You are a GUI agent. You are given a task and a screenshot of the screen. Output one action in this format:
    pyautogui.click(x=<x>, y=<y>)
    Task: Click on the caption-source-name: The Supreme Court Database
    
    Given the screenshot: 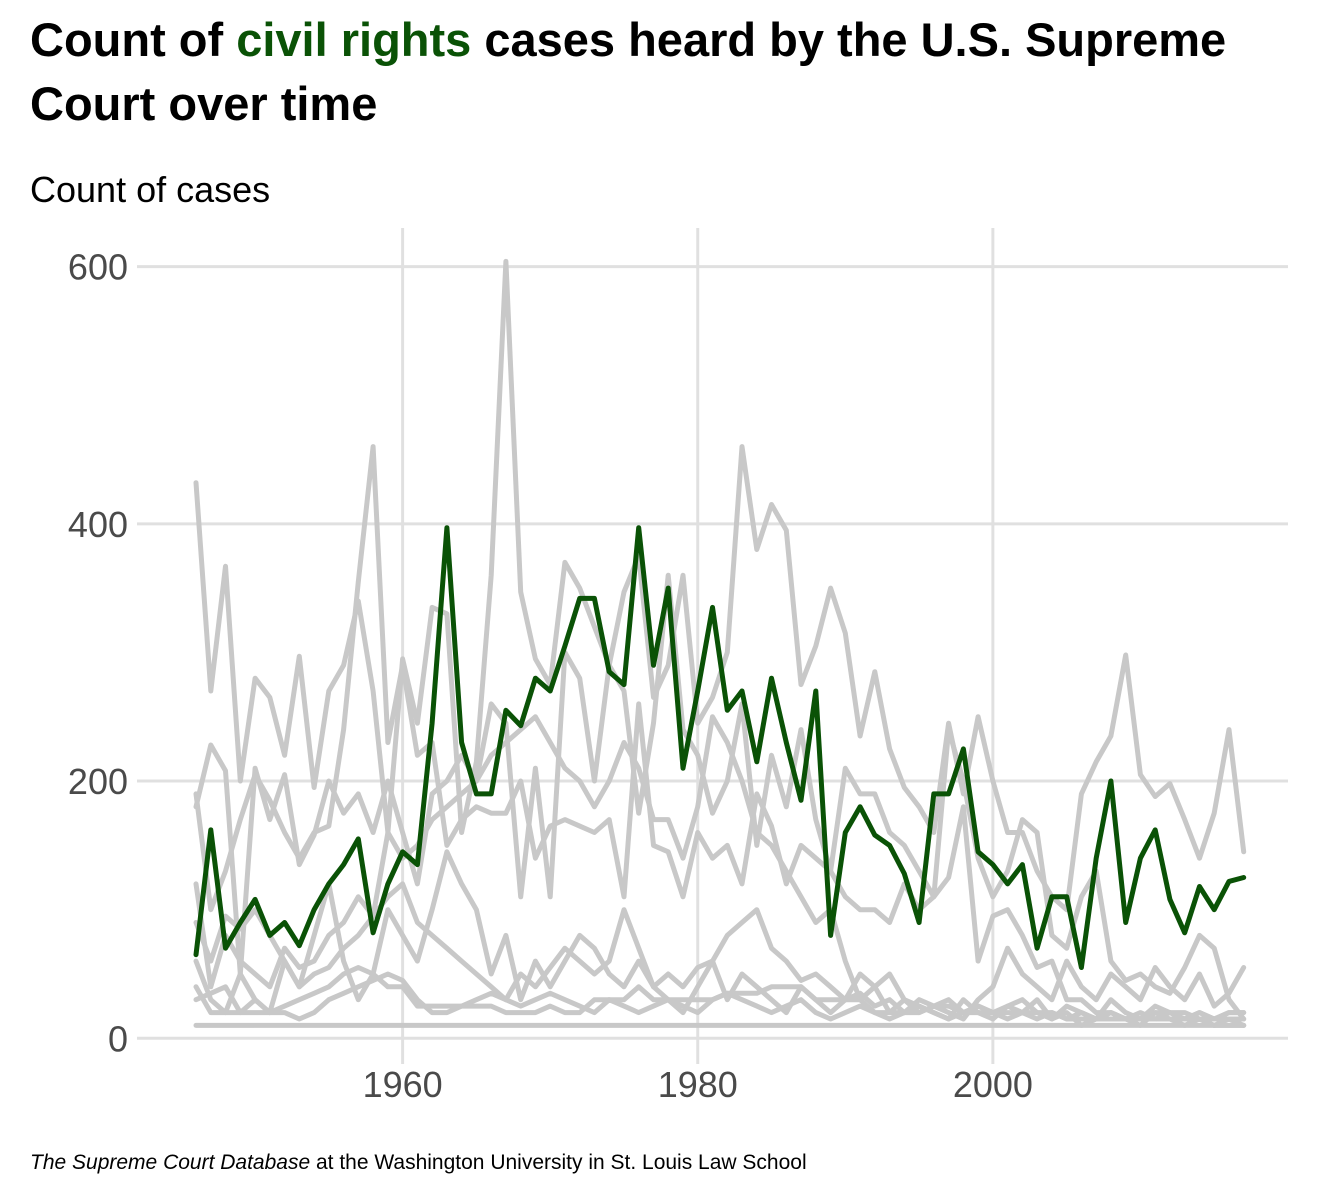 What is the action you would take?
    pyautogui.click(x=170, y=1162)
    